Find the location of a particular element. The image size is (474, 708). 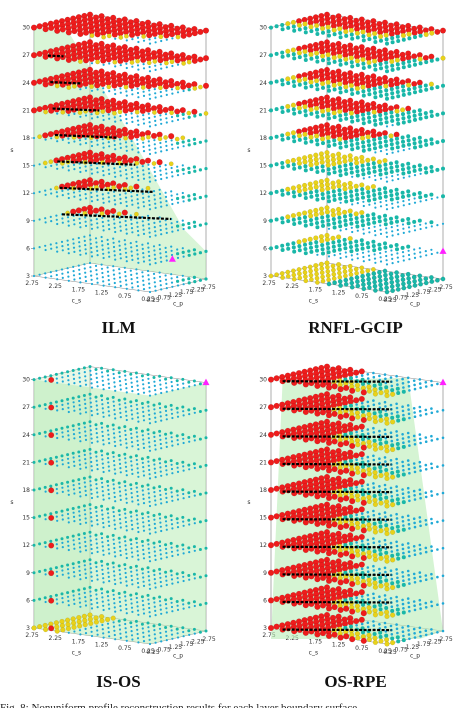

z-tick-label: 18 is located at coordinates (26, 138).